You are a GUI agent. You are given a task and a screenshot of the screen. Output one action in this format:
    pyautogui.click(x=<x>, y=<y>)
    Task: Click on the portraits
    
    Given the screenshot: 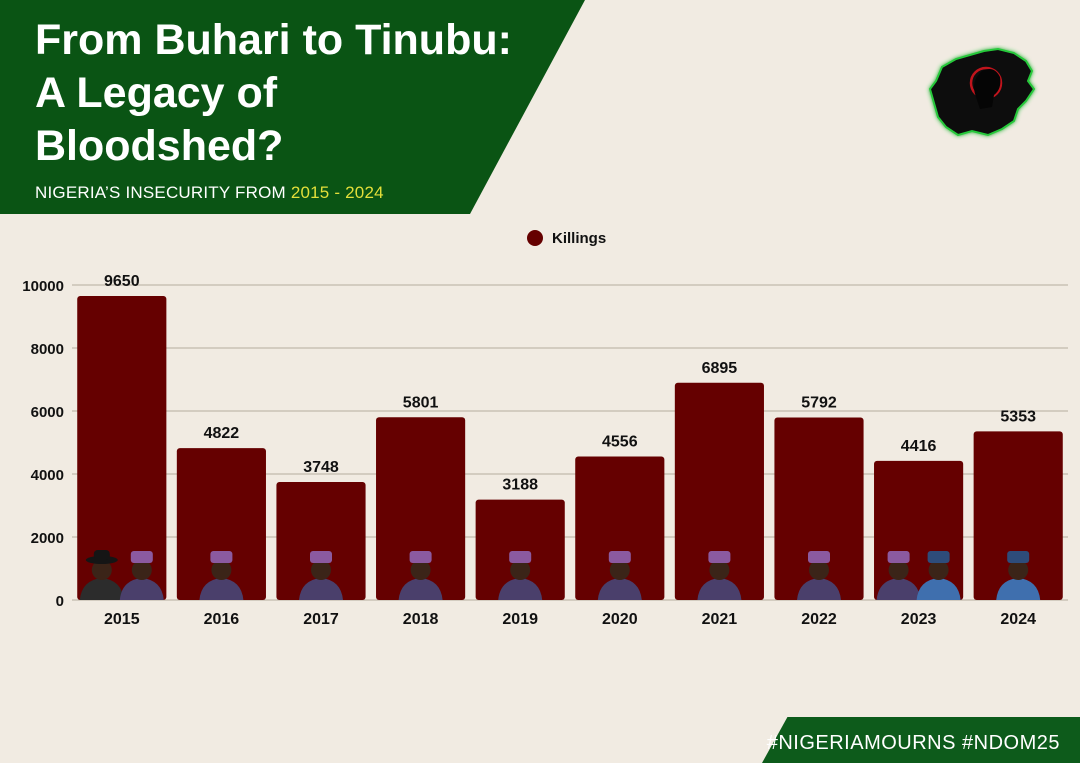 What is the action you would take?
    pyautogui.click(x=560, y=575)
    